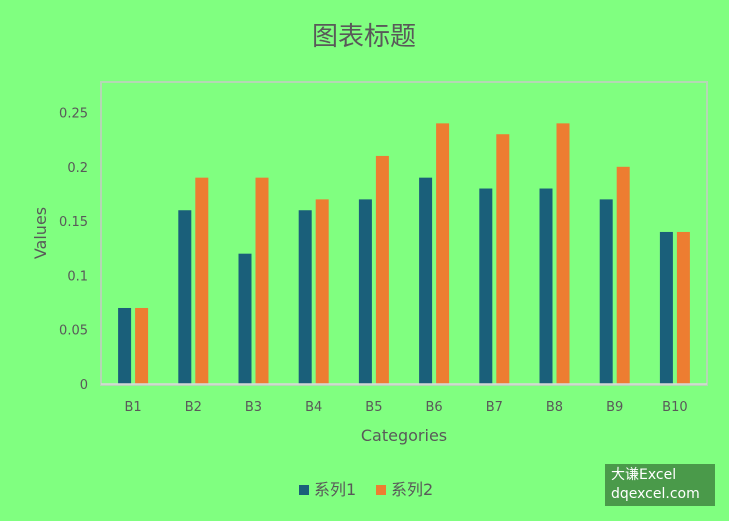  Describe the element at coordinates (563, 254) in the screenshot. I see `bar-B8-series2` at that location.